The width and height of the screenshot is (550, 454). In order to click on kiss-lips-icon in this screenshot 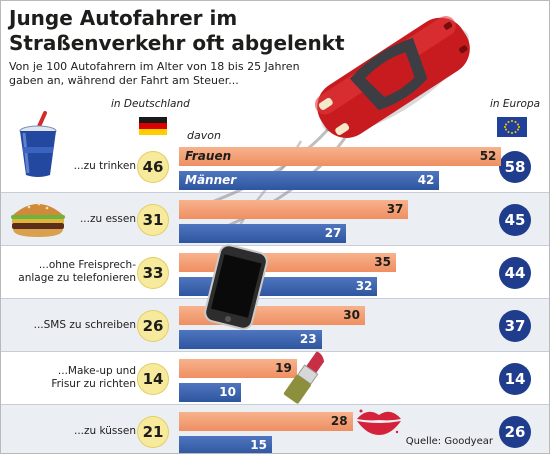, I will do `click(379, 422)`.